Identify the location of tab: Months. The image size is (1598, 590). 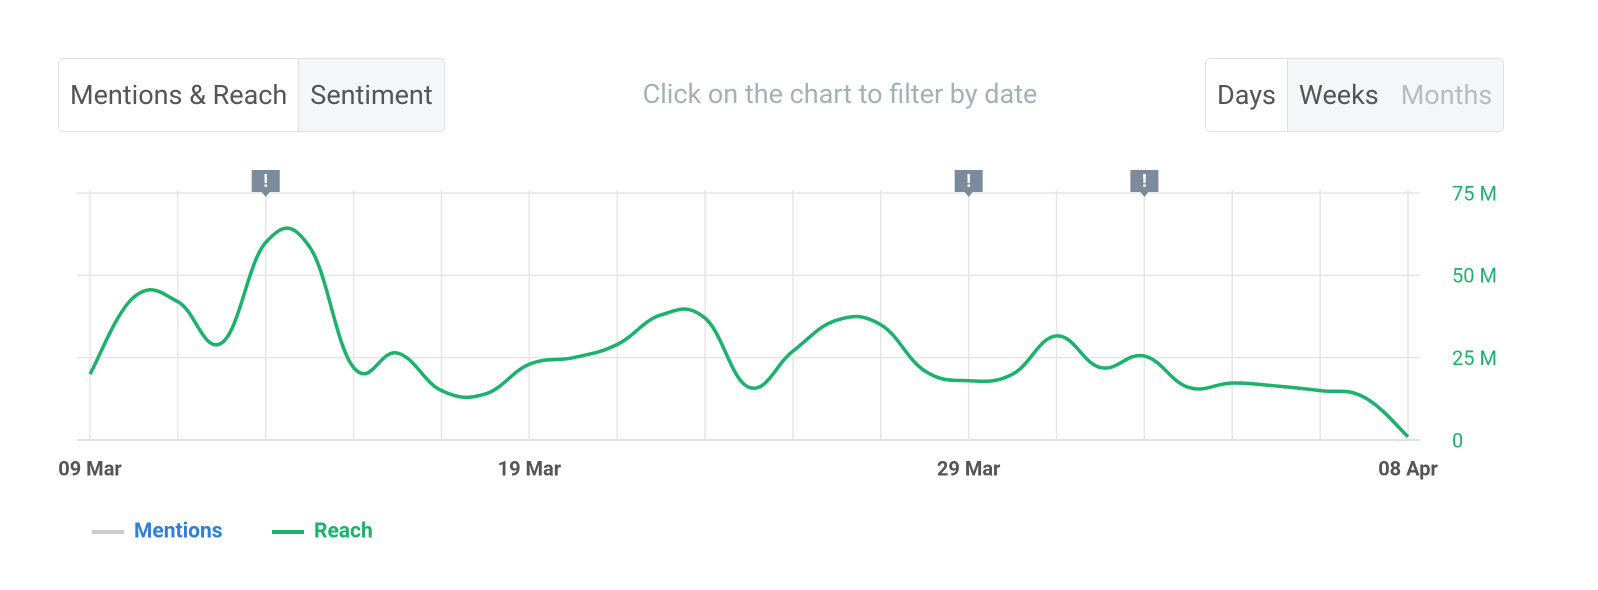
(1446, 95).